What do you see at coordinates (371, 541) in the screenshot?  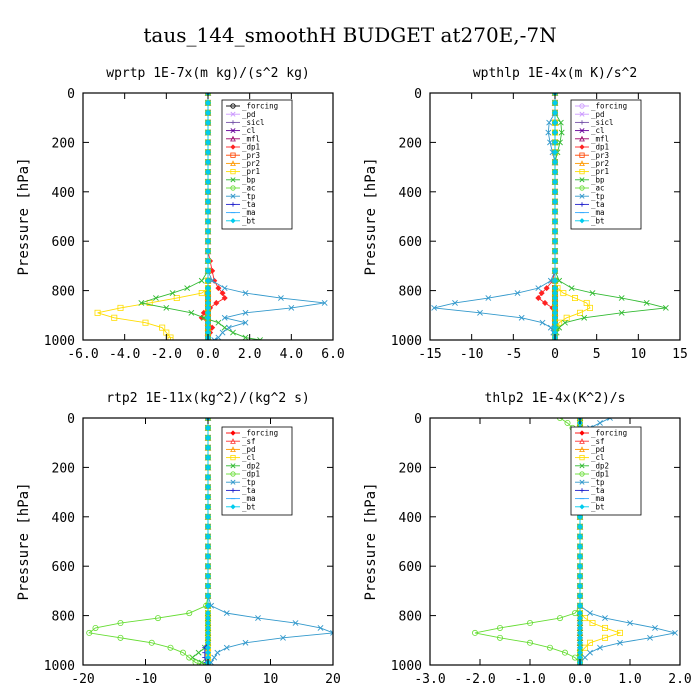 I see `y-axis-label: Pressure [hPa]` at bounding box center [371, 541].